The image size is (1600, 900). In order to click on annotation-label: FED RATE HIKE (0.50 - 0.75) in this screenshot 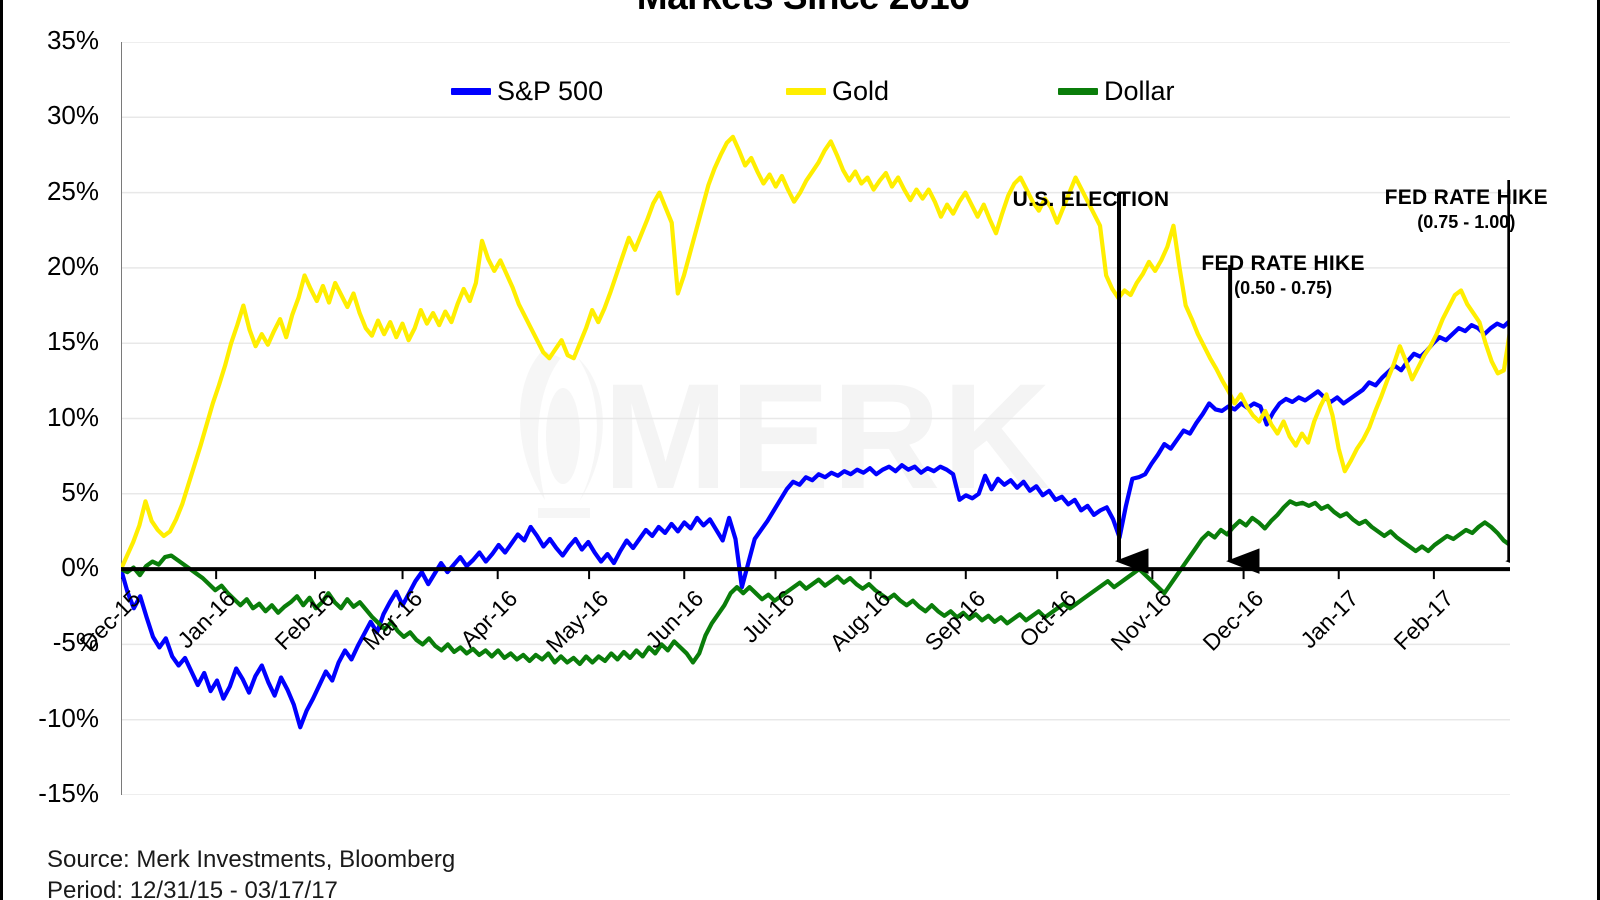, I will do `click(1283, 275)`.